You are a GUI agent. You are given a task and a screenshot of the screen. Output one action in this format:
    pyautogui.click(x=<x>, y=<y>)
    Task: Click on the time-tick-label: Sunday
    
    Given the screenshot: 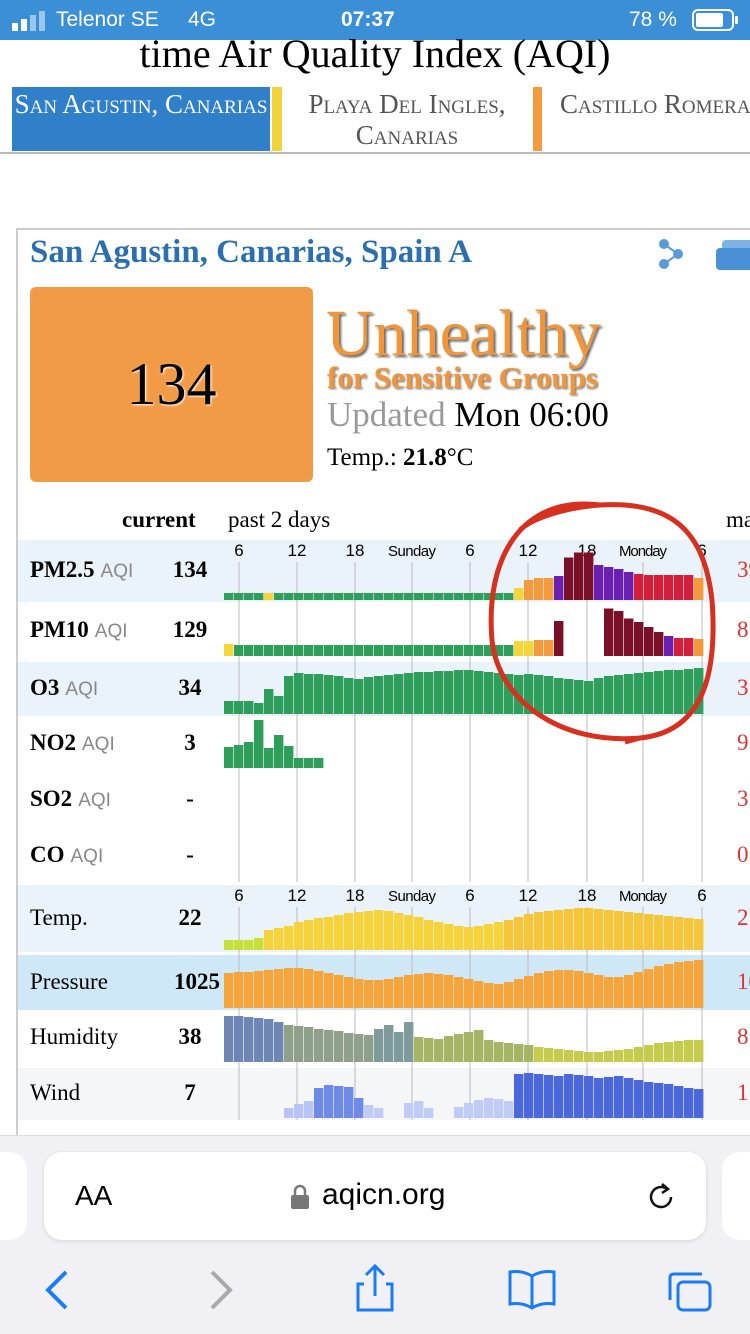 What is the action you would take?
    pyautogui.click(x=412, y=551)
    